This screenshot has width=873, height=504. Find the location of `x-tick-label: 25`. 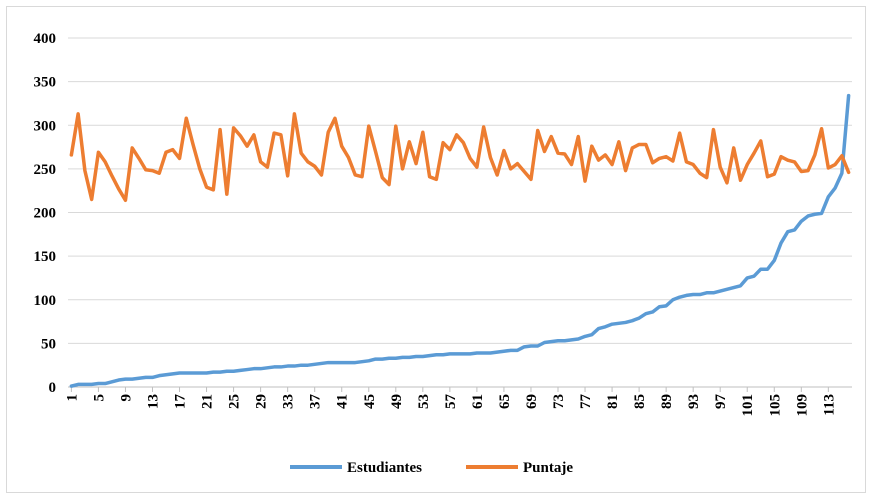

x-tick-label: 25 is located at coordinates (235, 401).